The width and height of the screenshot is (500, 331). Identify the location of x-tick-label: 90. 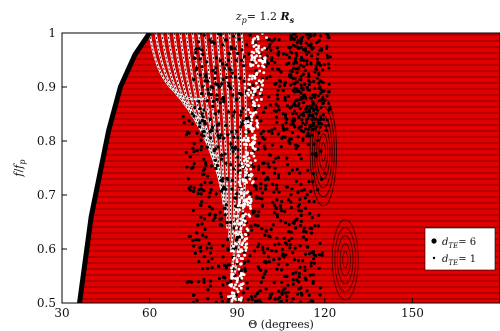
(237, 313).